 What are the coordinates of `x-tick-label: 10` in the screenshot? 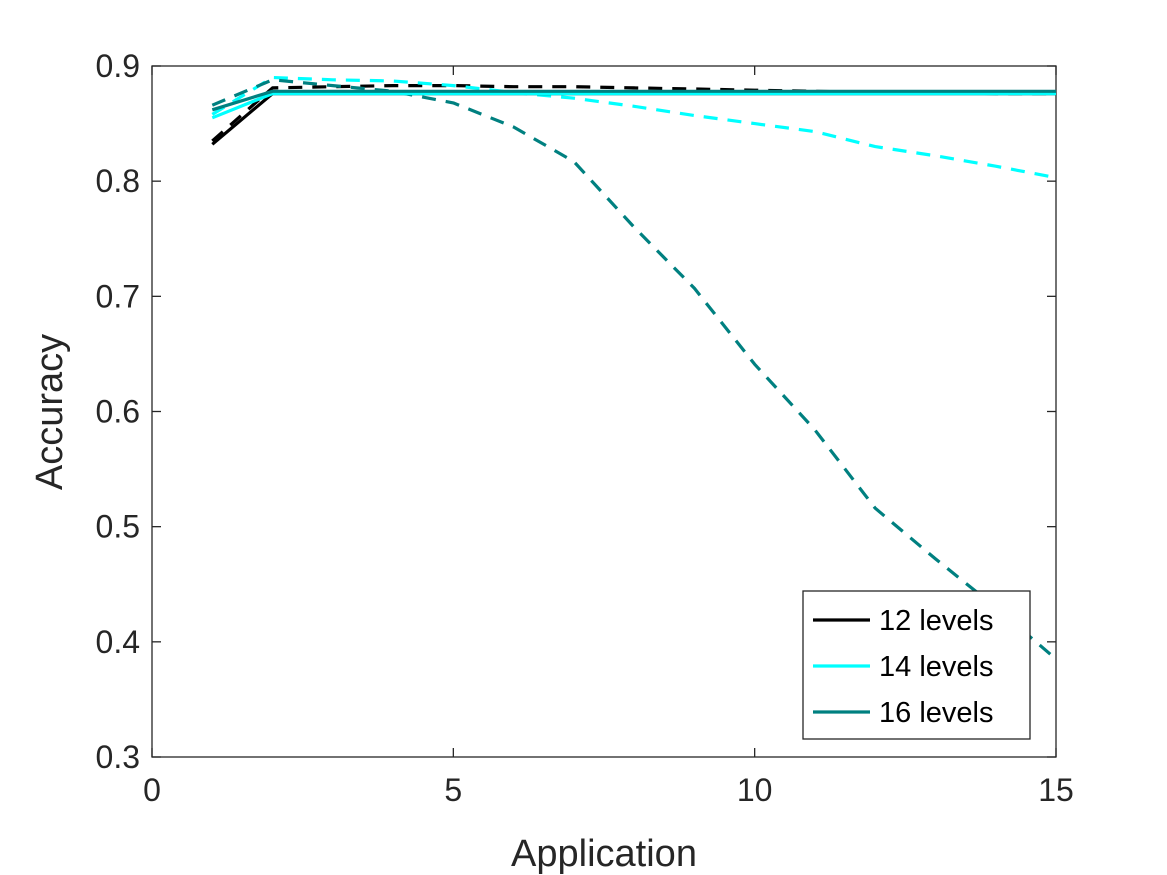 It's located at (755, 790).